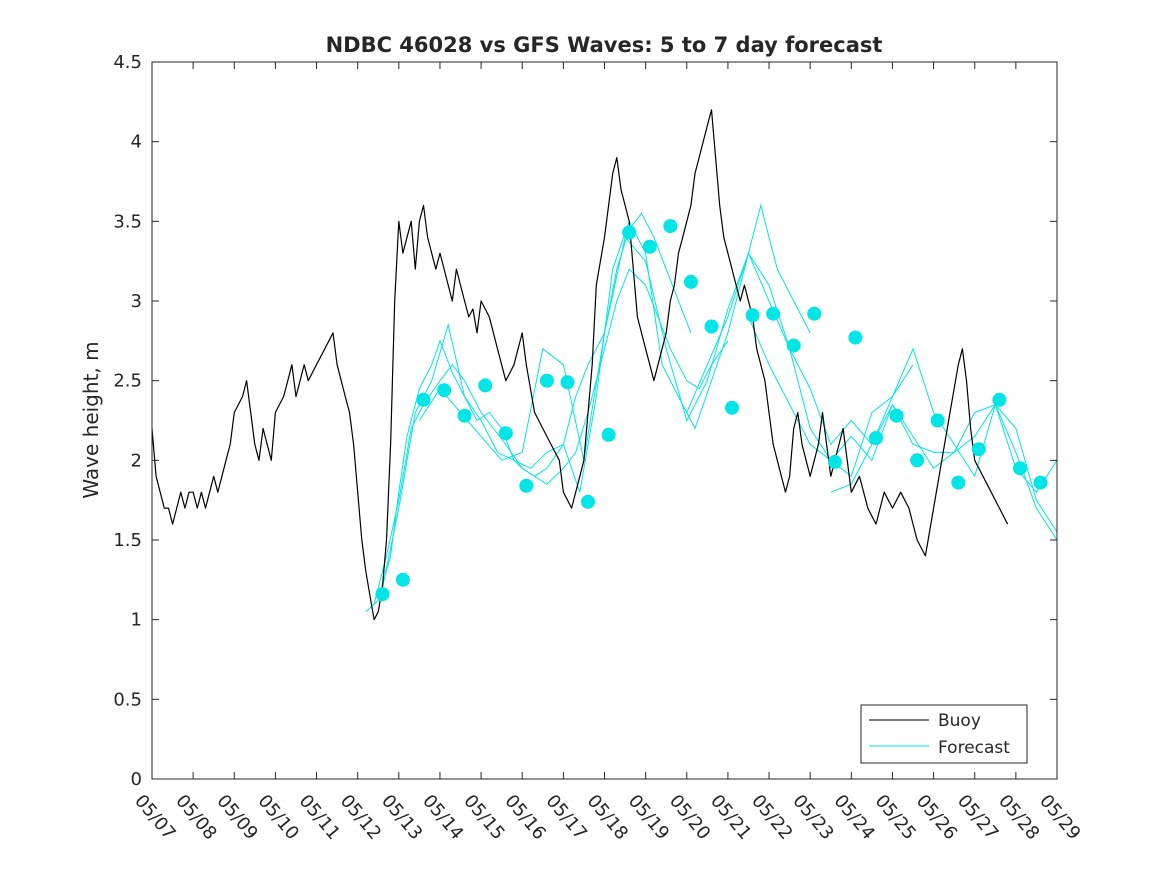 This screenshot has width=1167, height=875. Describe the element at coordinates (136, 301) in the screenshot. I see `y-tick-label: 3` at that location.